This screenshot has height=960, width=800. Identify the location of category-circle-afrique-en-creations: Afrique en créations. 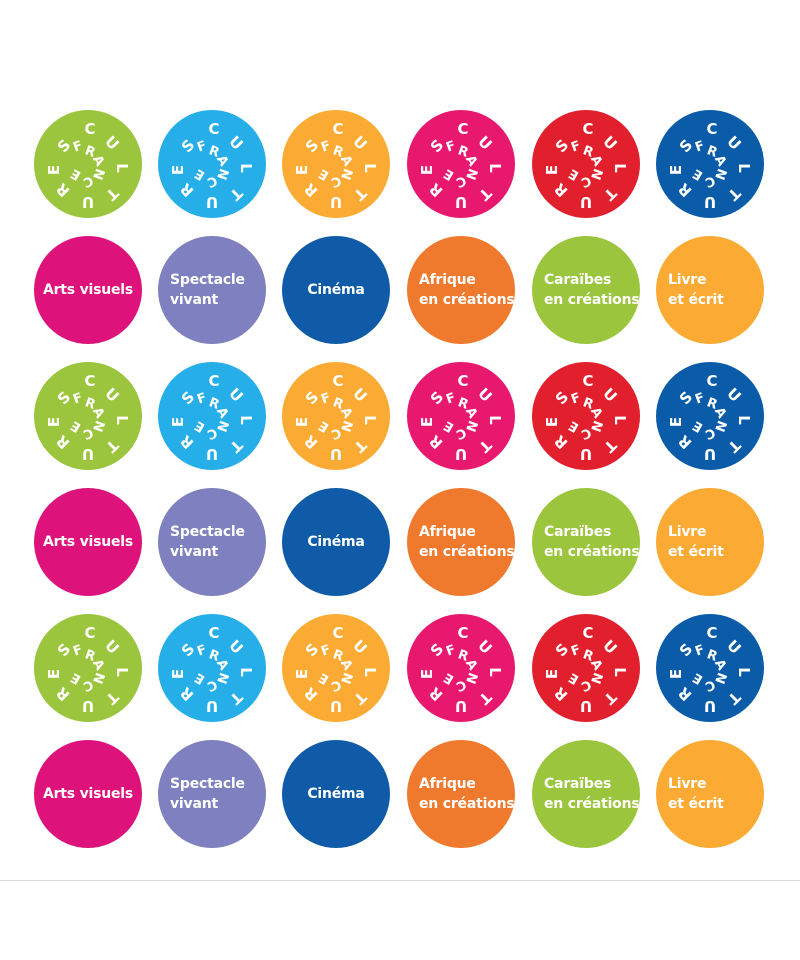
(461, 794).